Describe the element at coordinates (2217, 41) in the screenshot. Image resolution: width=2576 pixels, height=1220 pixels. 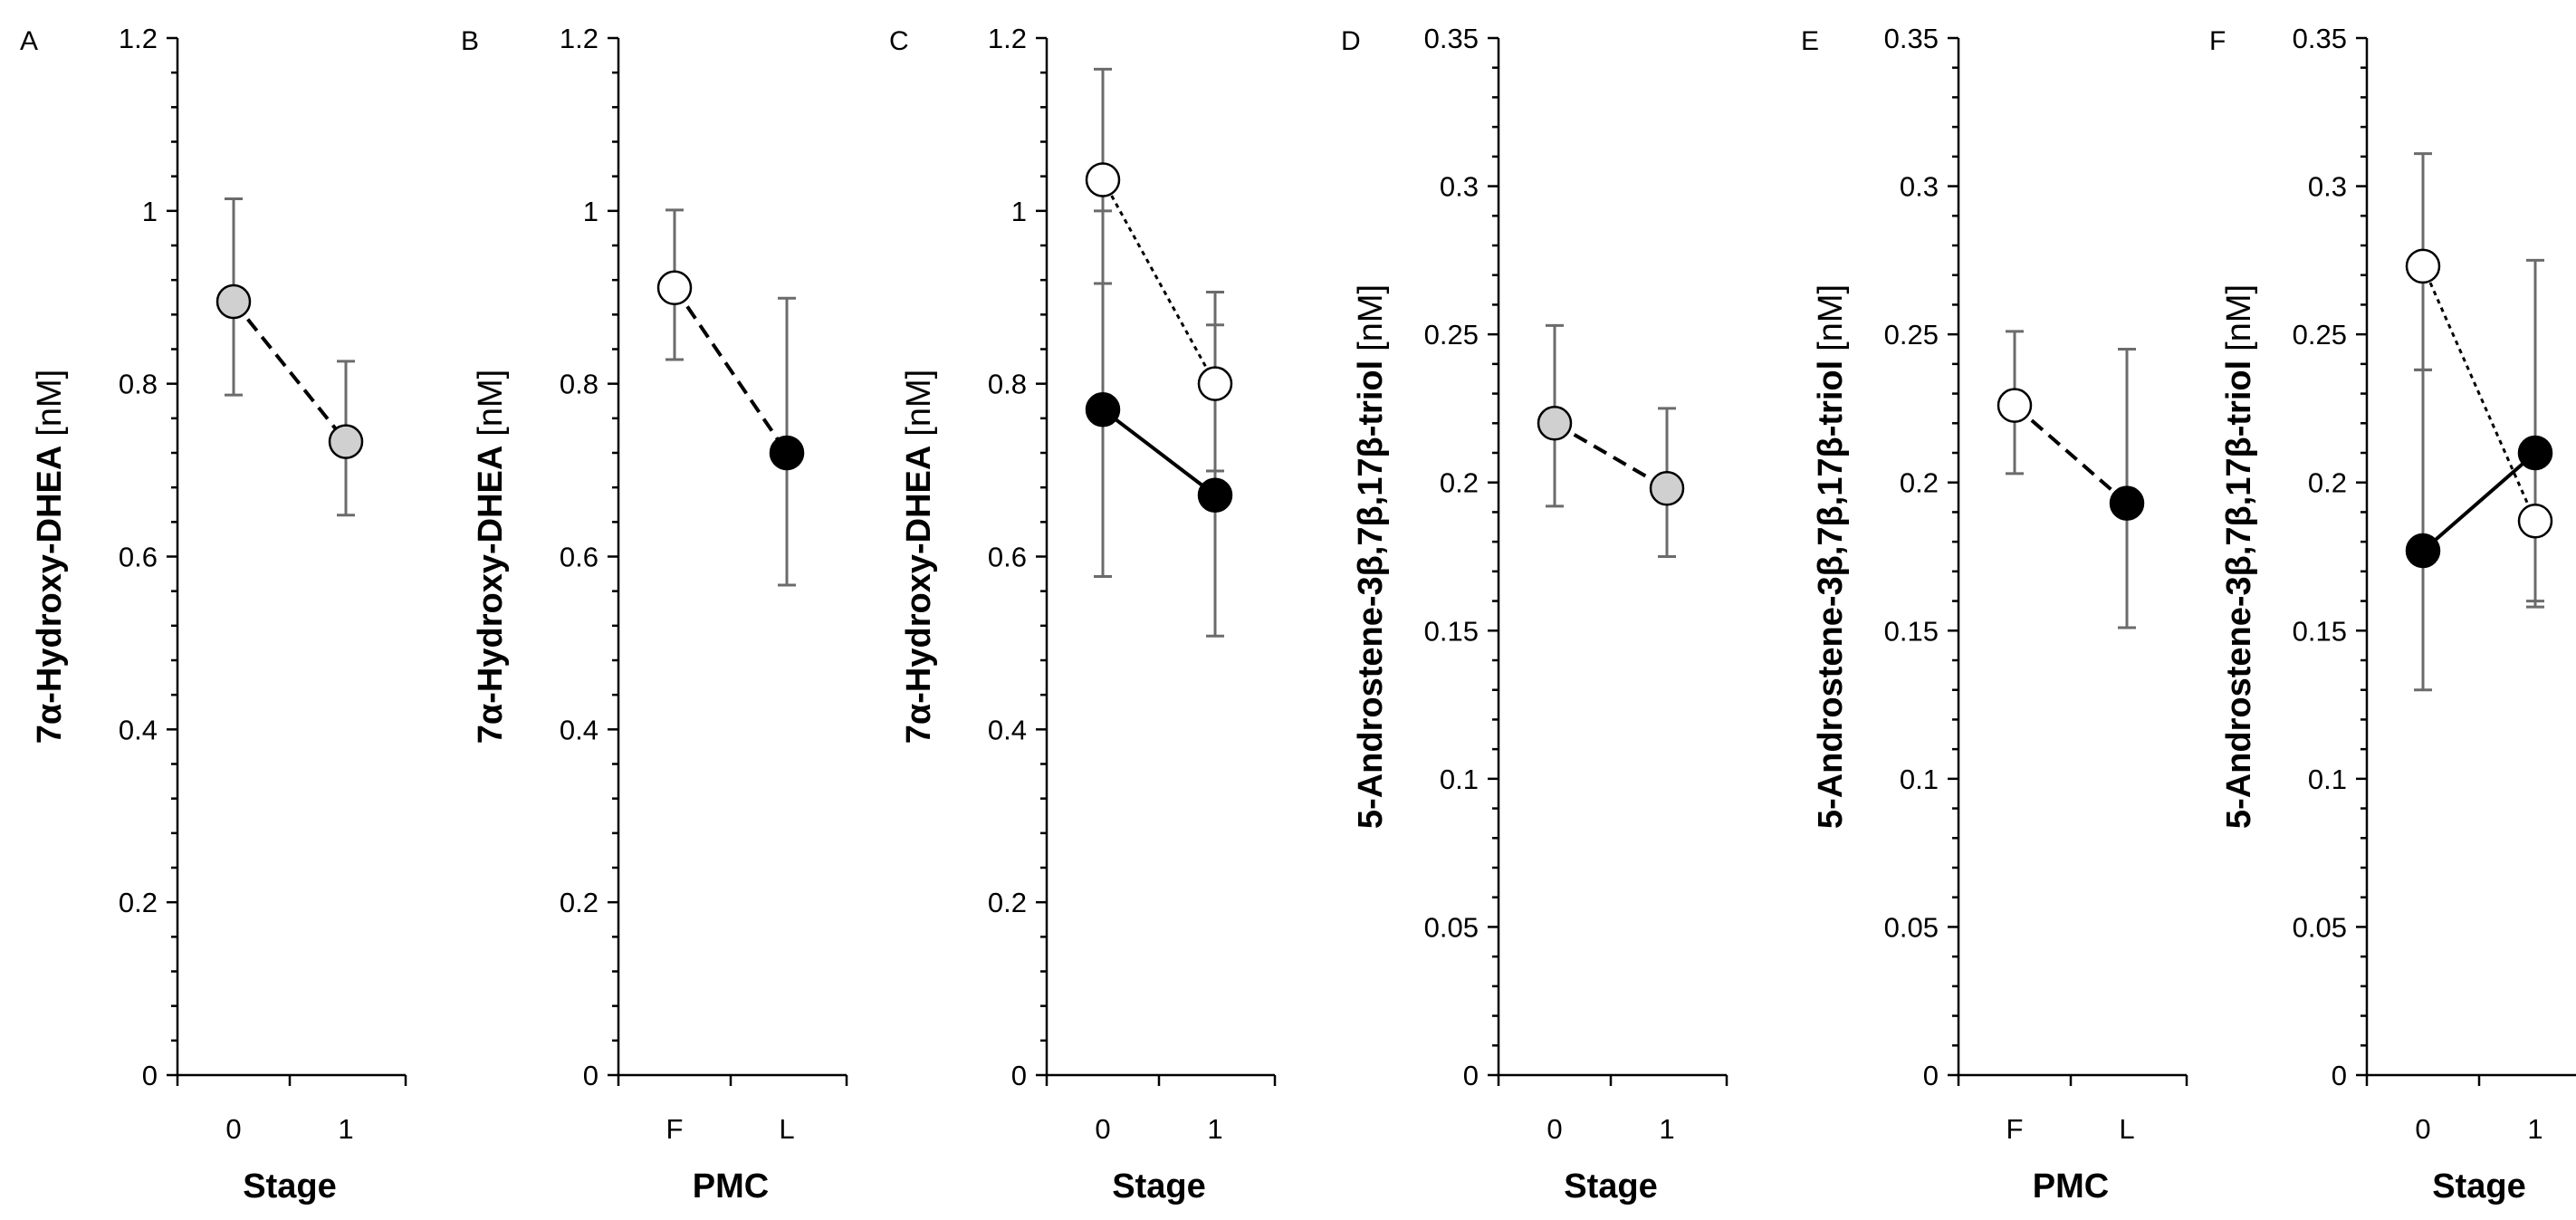
I see `panel-letter: F` at that location.